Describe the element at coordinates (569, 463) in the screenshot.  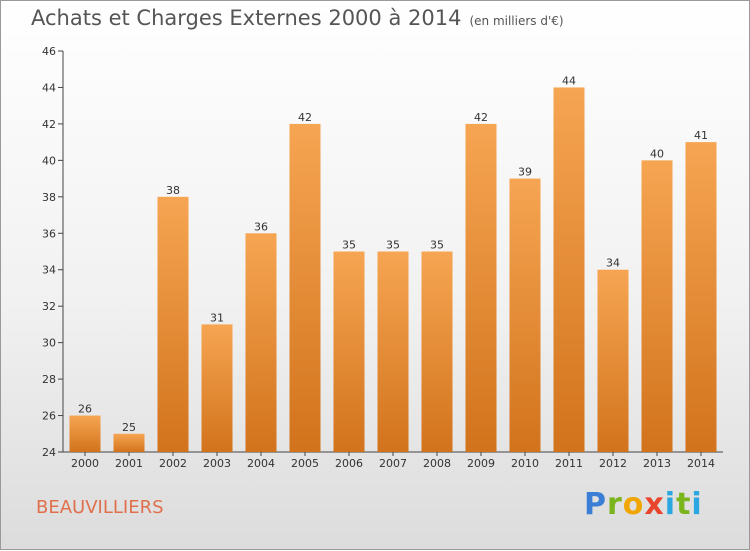
I see `x-tick-label: 2011` at that location.